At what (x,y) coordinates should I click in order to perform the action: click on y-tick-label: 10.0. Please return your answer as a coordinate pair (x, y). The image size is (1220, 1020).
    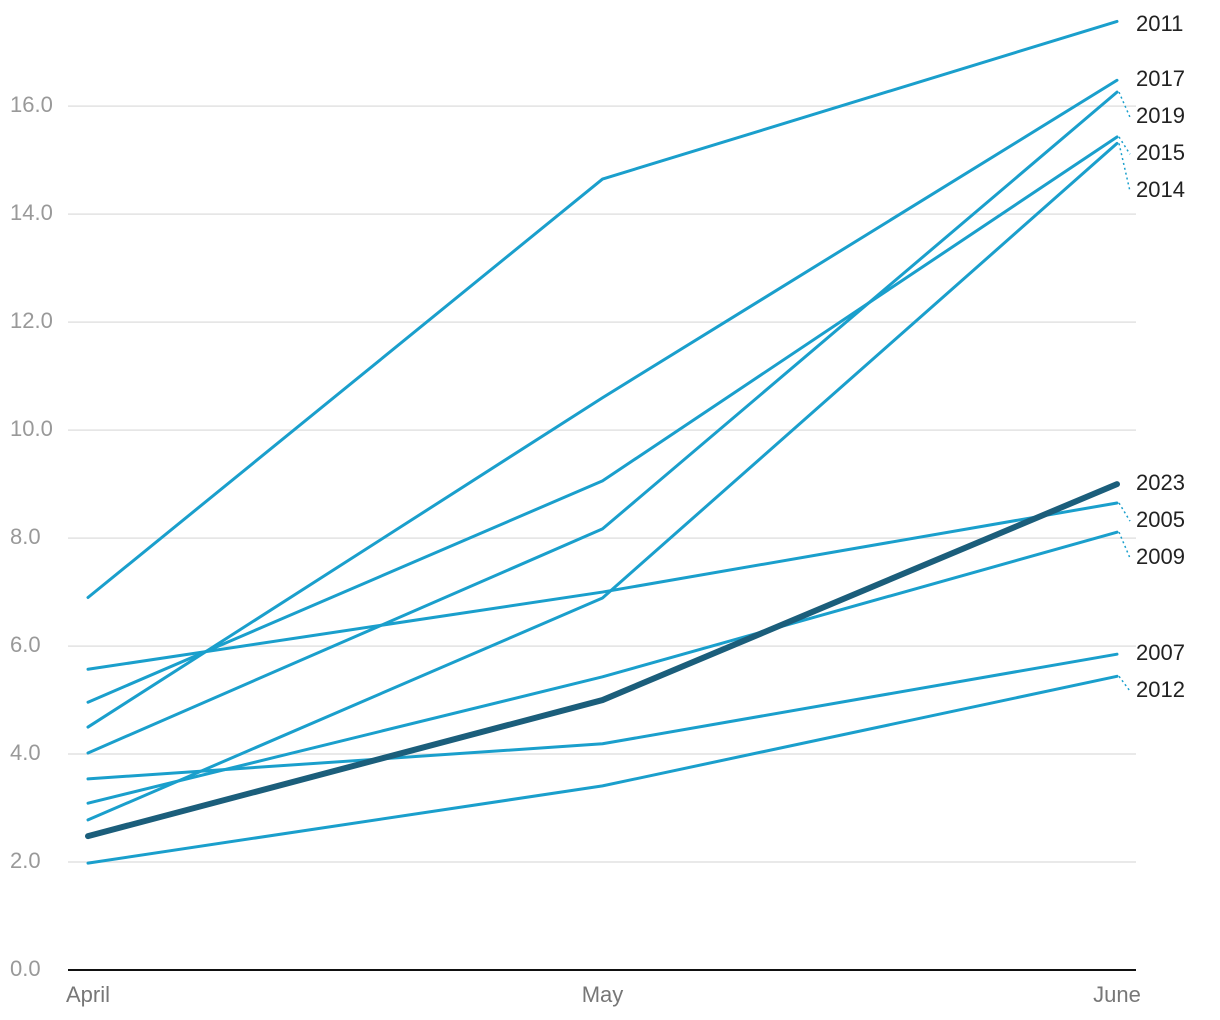
    Looking at the image, I should click on (31, 428).